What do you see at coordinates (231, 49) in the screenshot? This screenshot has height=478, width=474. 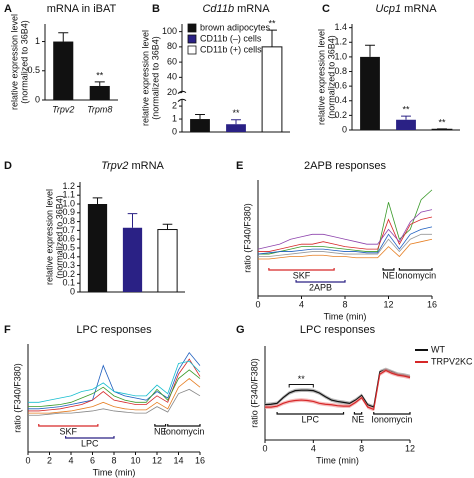 I see `legend-label: CD11b (+) cells` at bounding box center [231, 49].